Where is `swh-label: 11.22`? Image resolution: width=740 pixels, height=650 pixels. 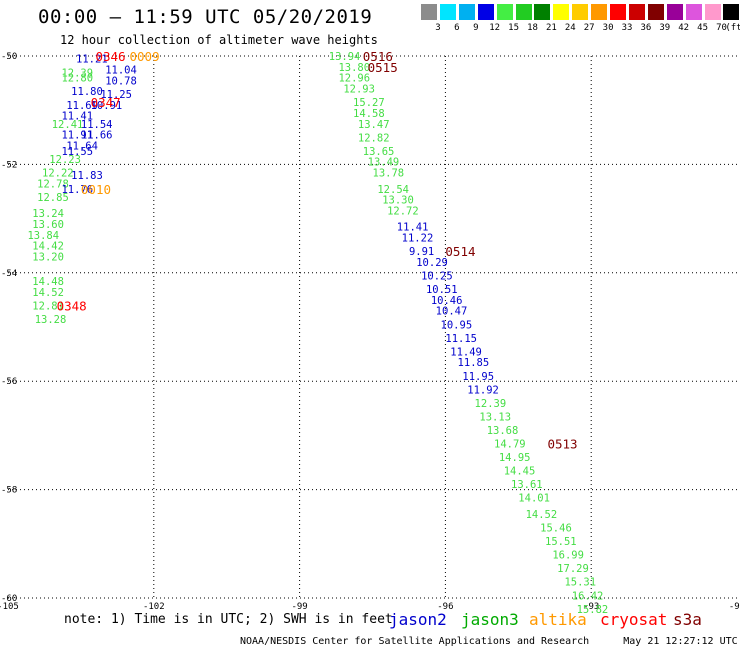 swh-label: 11.22 is located at coordinates (418, 239).